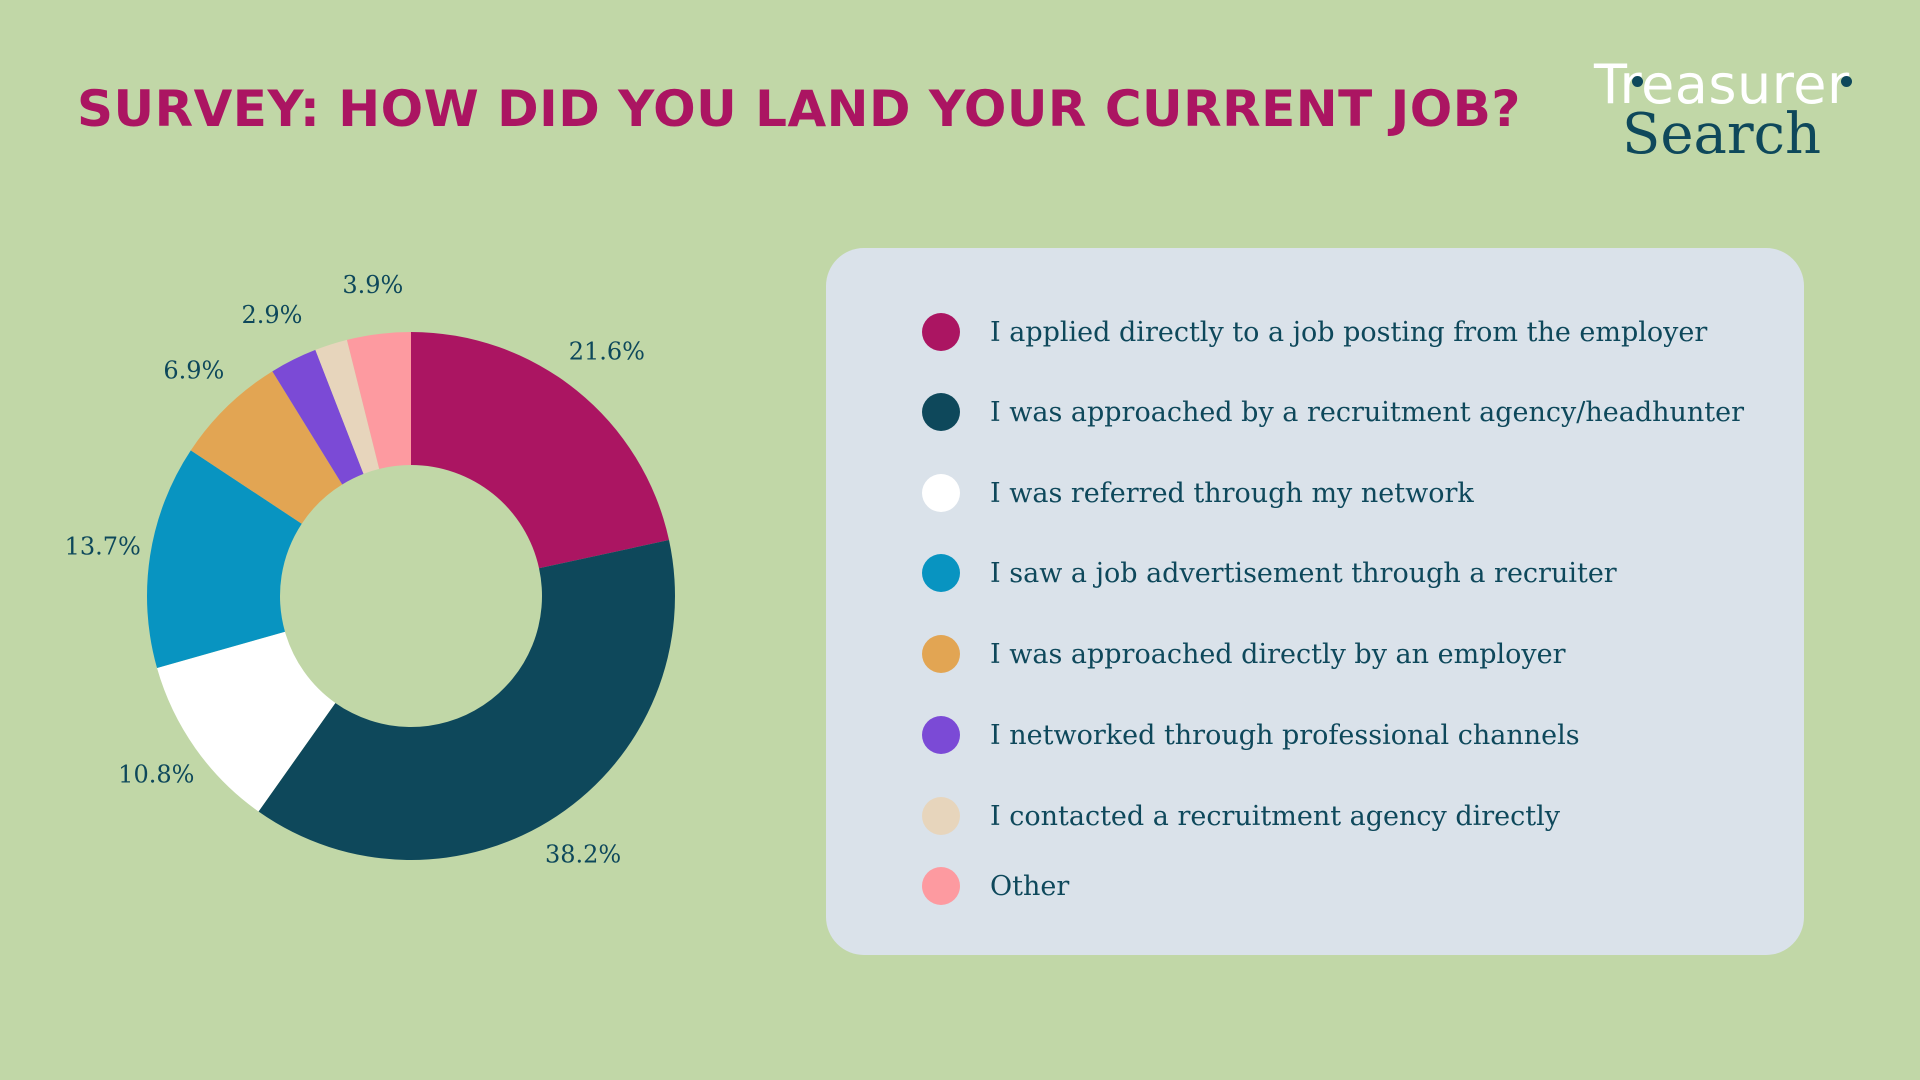  What do you see at coordinates (1232, 493) in the screenshot?
I see `legend-label: I was referred through my network` at bounding box center [1232, 493].